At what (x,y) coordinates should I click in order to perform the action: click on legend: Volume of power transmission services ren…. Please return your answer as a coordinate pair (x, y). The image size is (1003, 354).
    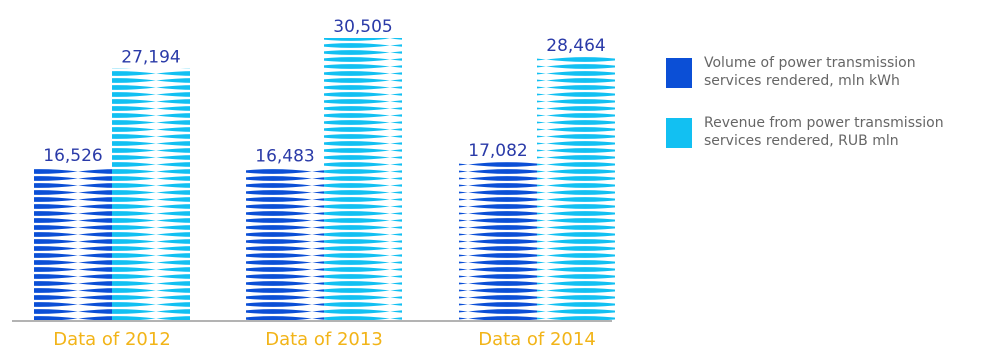
    Looking at the image, I should click on (805, 102).